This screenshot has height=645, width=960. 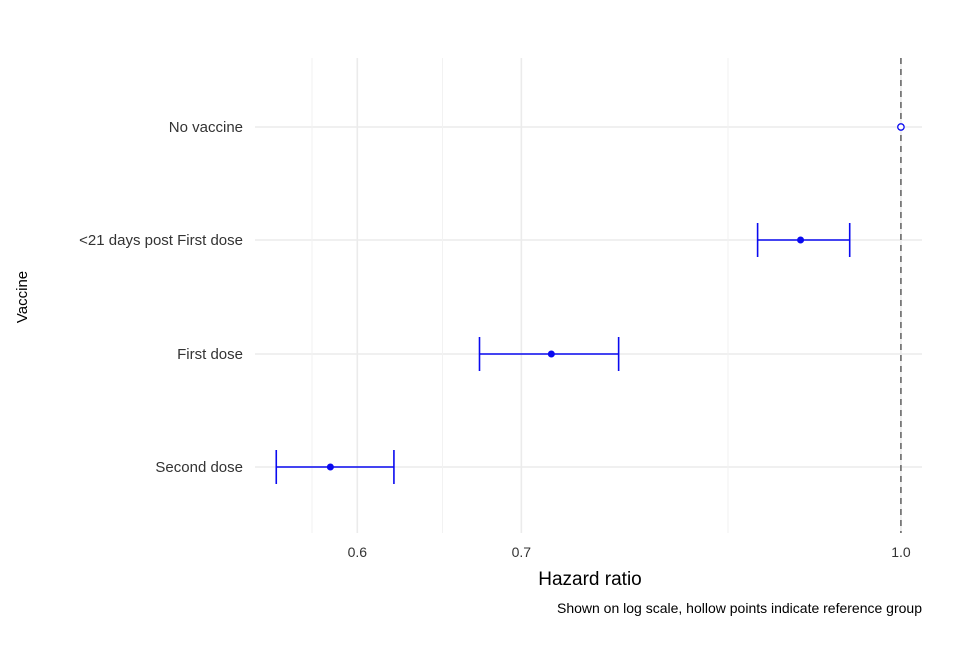 I want to click on x-axis-title: Hazard ratio, so click(x=590, y=579).